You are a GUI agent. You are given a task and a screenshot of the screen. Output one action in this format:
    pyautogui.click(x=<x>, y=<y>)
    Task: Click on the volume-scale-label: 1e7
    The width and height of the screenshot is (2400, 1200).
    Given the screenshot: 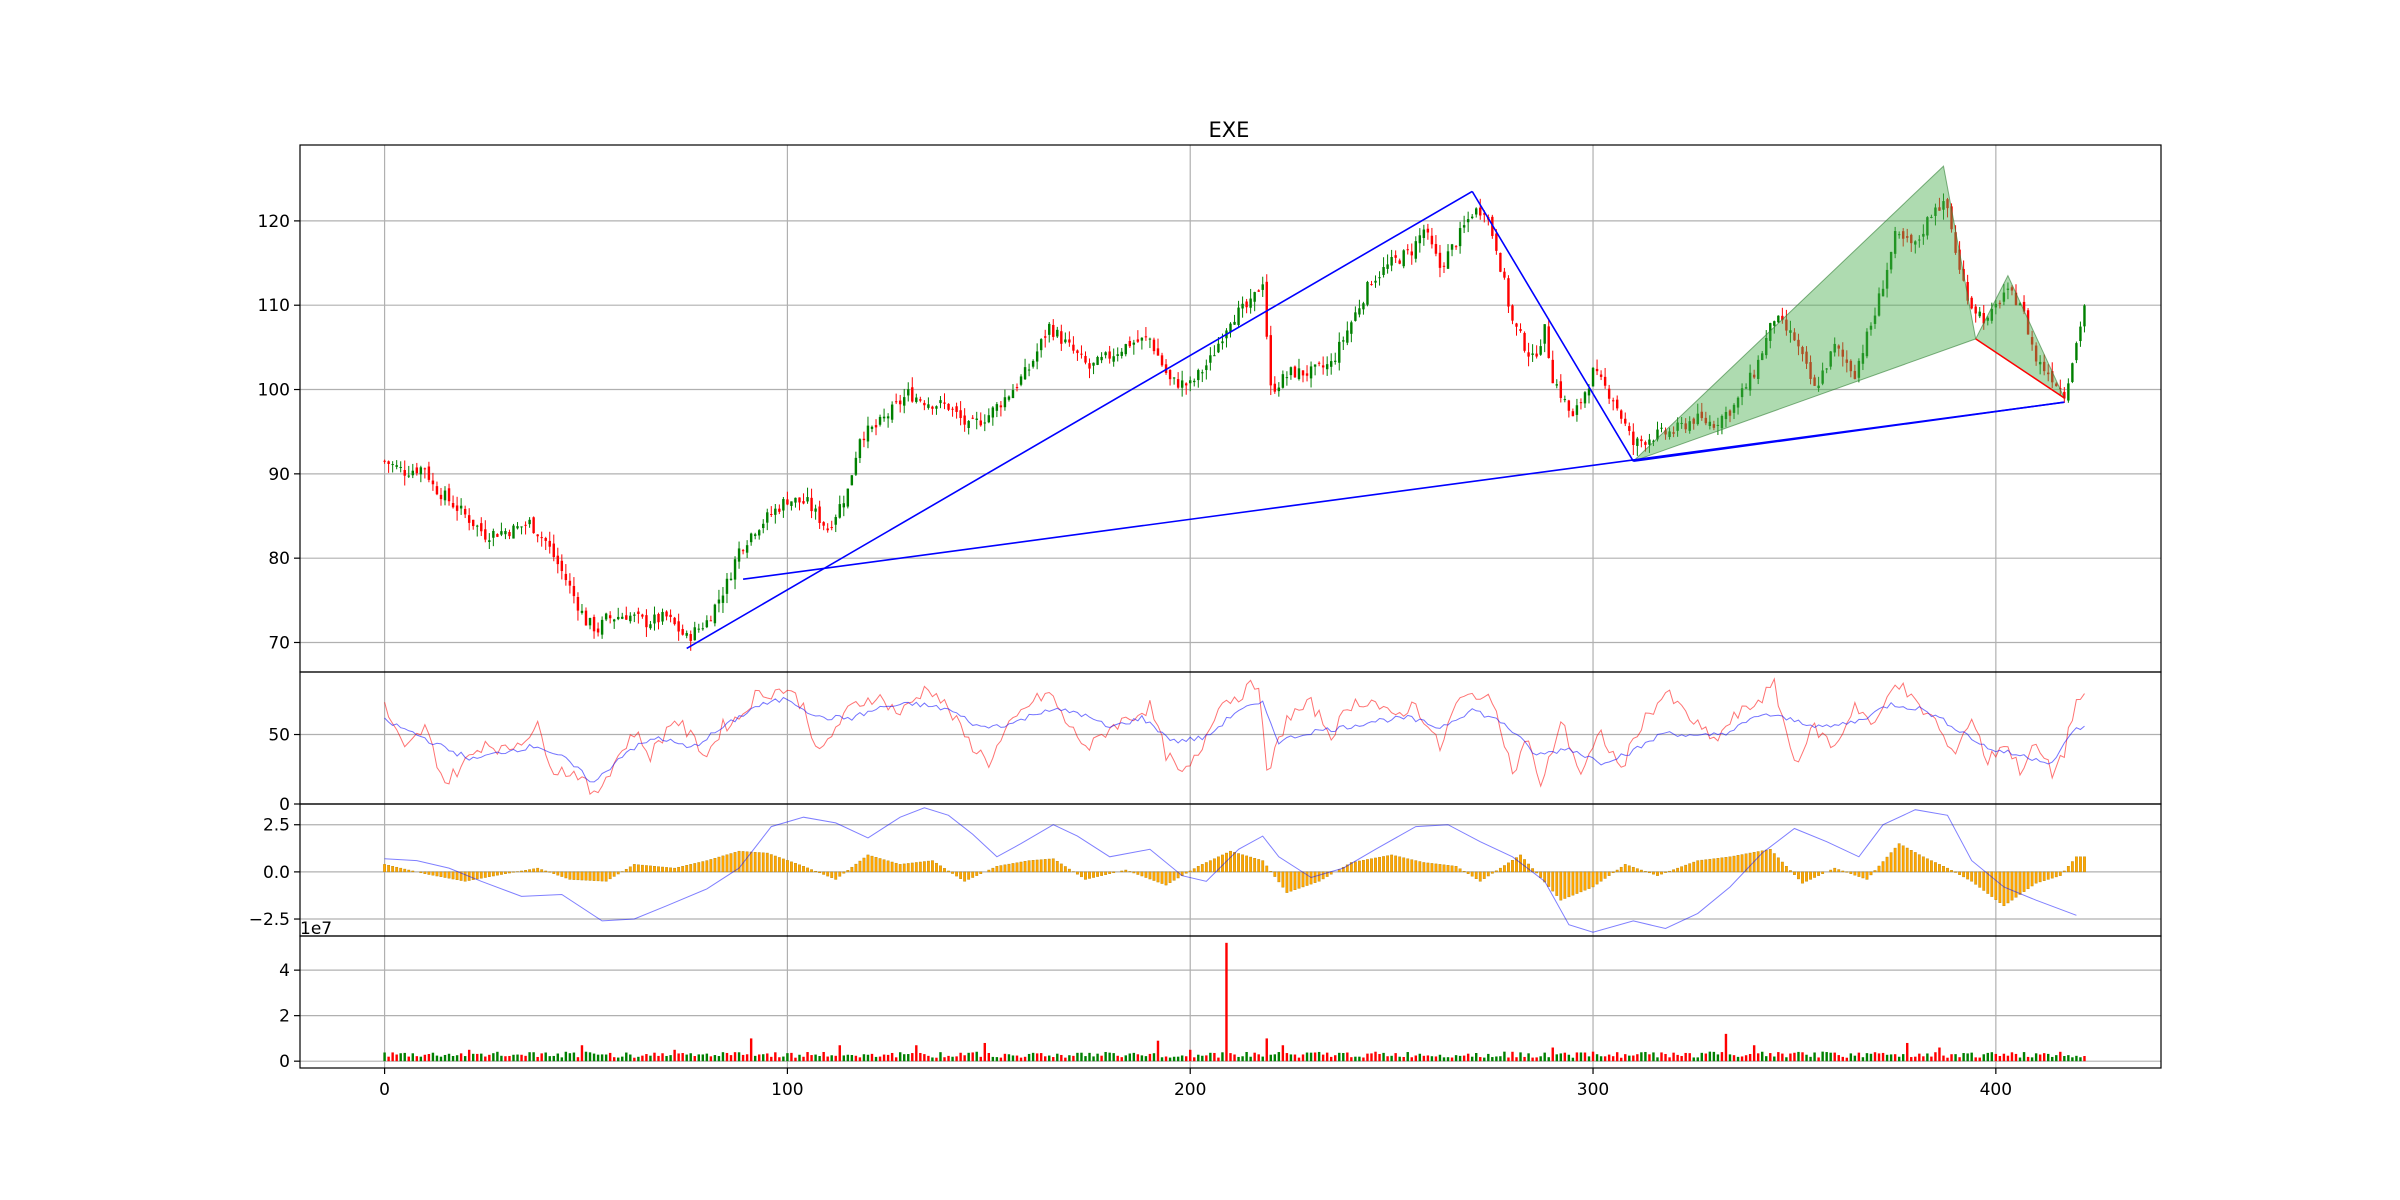 What is the action you would take?
    pyautogui.click(x=316, y=929)
    